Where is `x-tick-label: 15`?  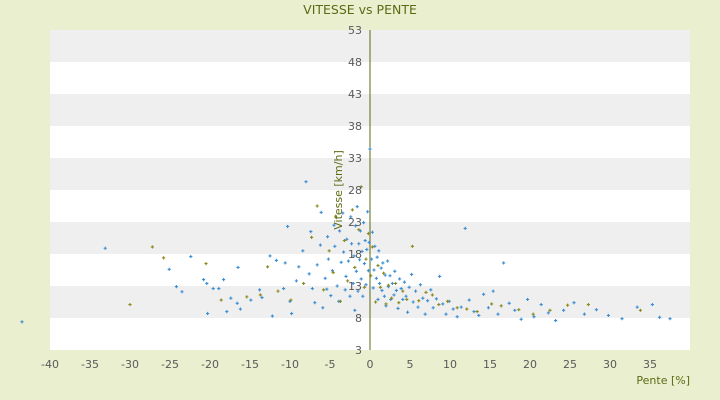 x-tick-label: 15 is located at coordinates (490, 364).